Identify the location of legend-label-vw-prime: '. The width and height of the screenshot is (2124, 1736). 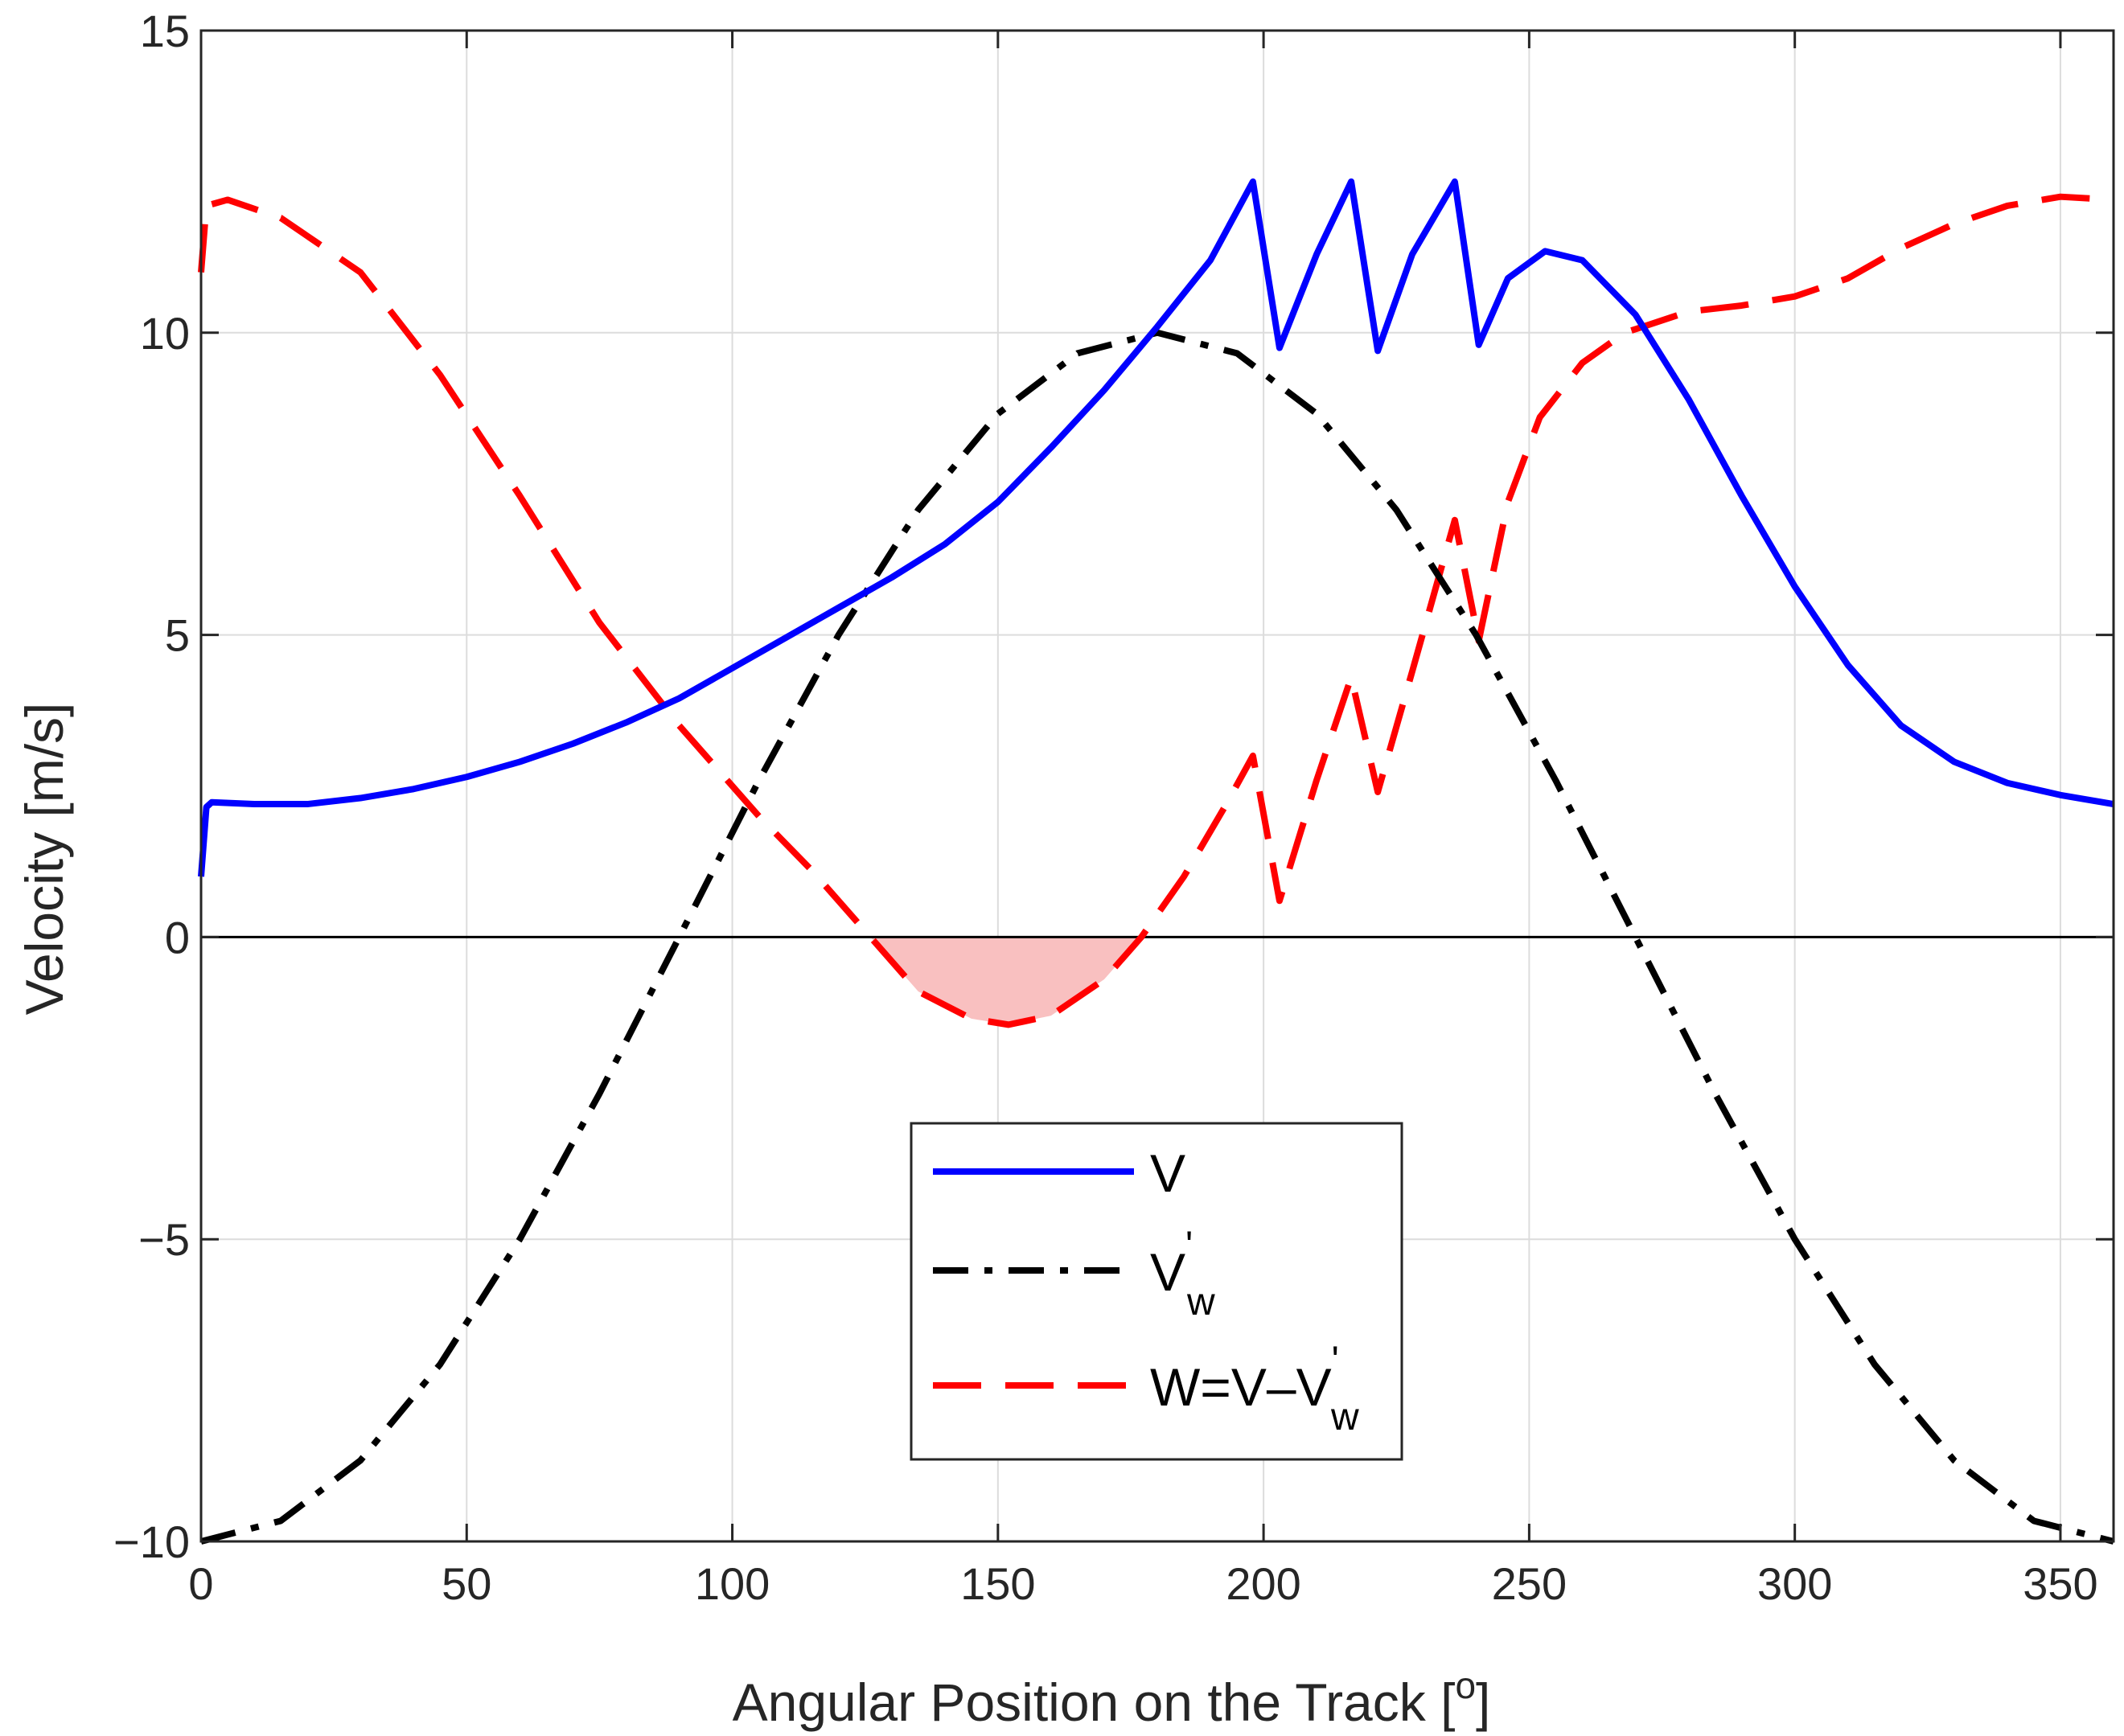
(1189, 1246).